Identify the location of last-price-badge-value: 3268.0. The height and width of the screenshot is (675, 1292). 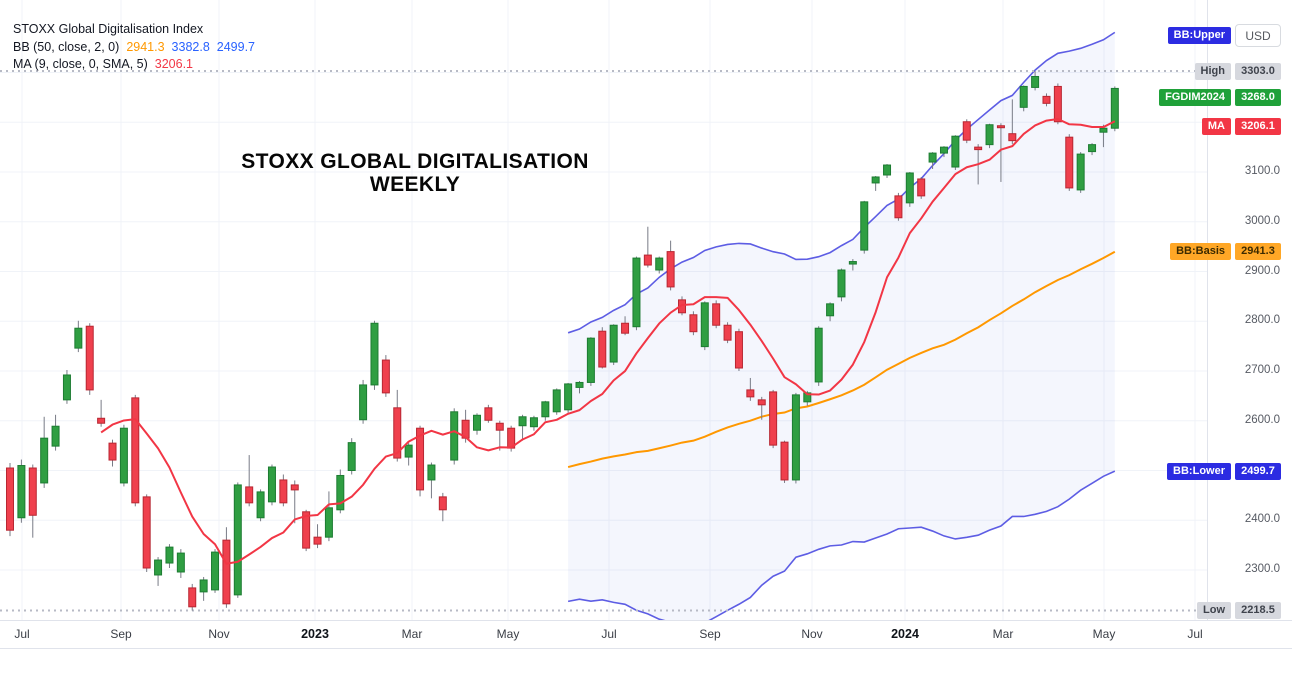
(1258, 97).